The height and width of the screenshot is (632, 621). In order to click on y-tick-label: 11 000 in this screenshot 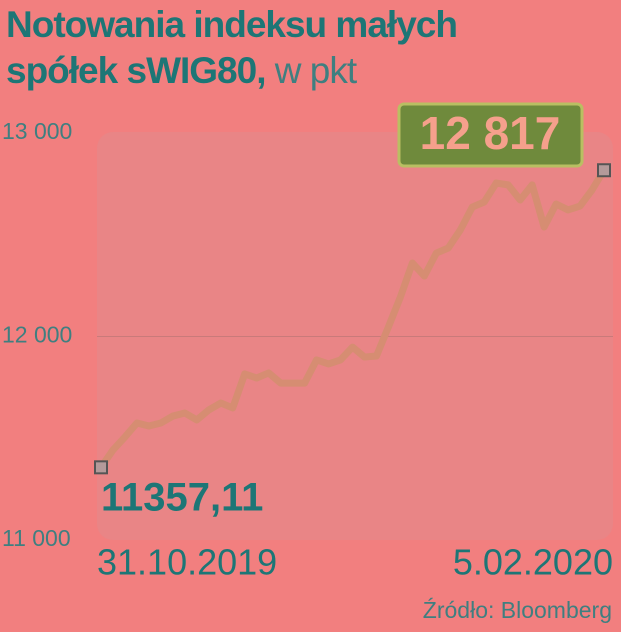, I will do `click(36, 538)`.